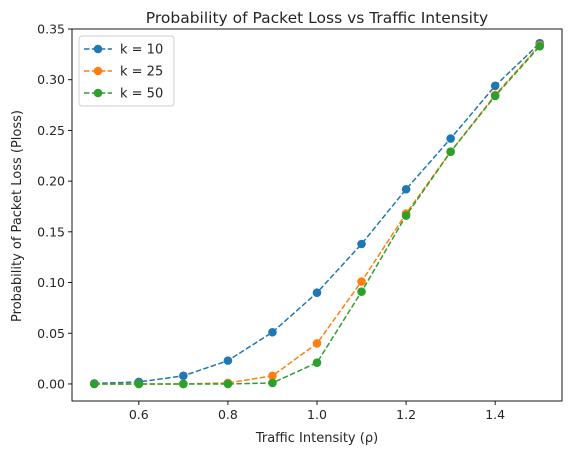 This screenshot has width=576, height=455. Describe the element at coordinates (51, 383) in the screenshot. I see `y-tick-label: 0.00` at that location.